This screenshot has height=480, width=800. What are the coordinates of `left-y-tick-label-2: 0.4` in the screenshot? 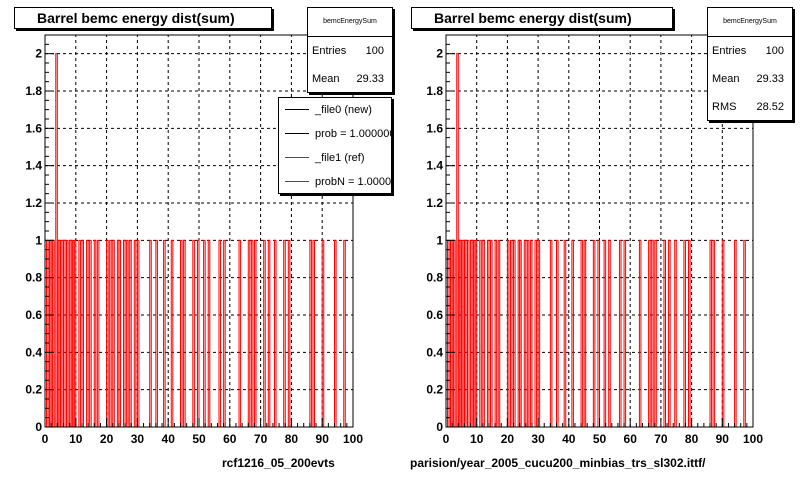 It's located at (33, 352).